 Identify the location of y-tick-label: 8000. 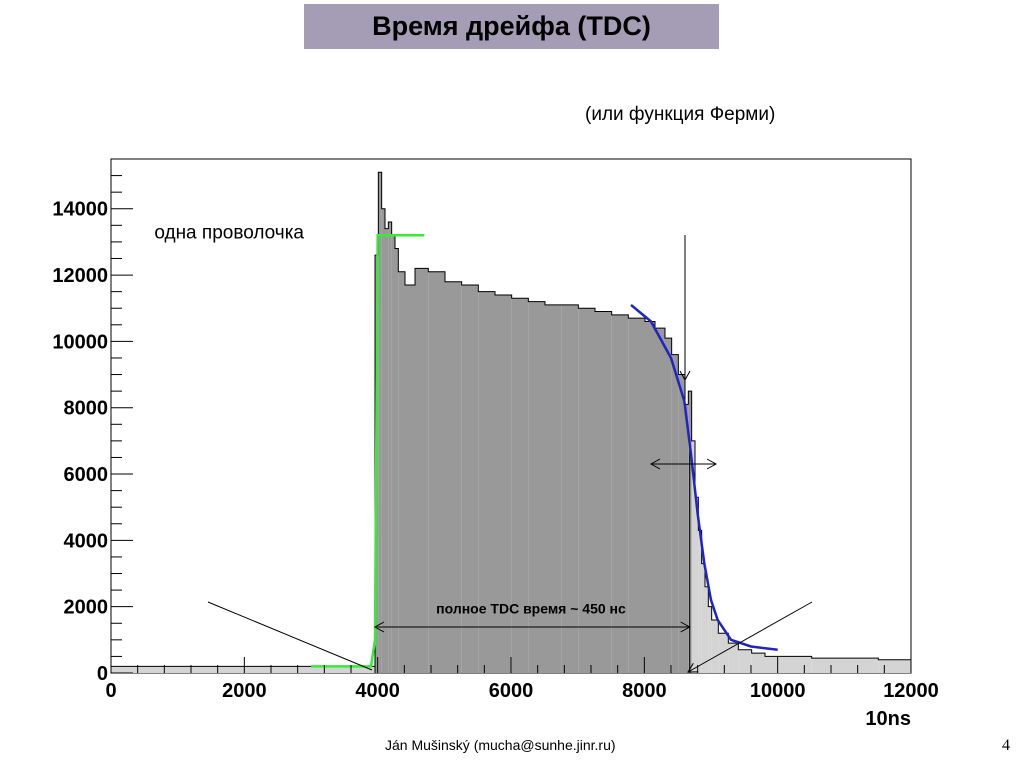
(86, 409).